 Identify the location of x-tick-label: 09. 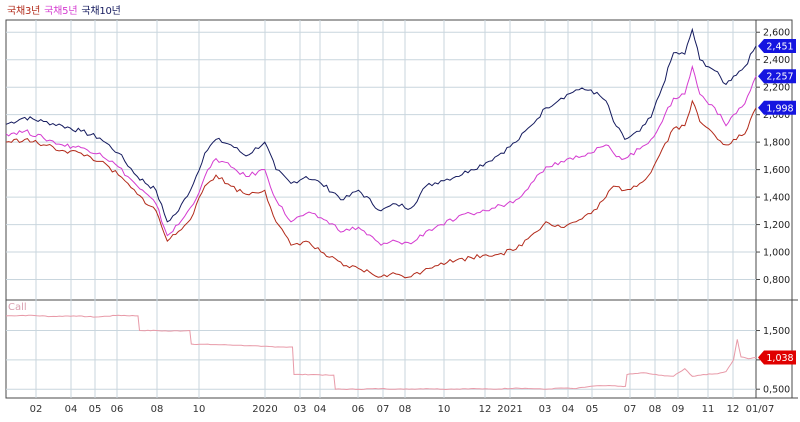
(678, 409).